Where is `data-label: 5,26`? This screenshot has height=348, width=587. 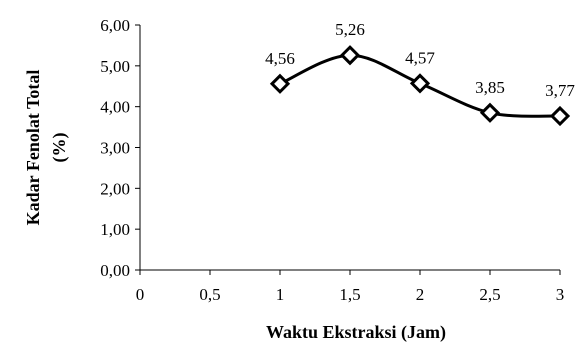 data-label: 5,26 is located at coordinates (350, 29).